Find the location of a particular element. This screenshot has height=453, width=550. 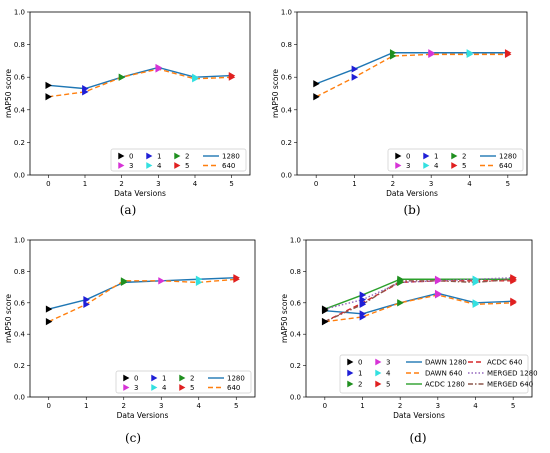

legend-line-label: MERGED 1280 is located at coordinates (512, 374).